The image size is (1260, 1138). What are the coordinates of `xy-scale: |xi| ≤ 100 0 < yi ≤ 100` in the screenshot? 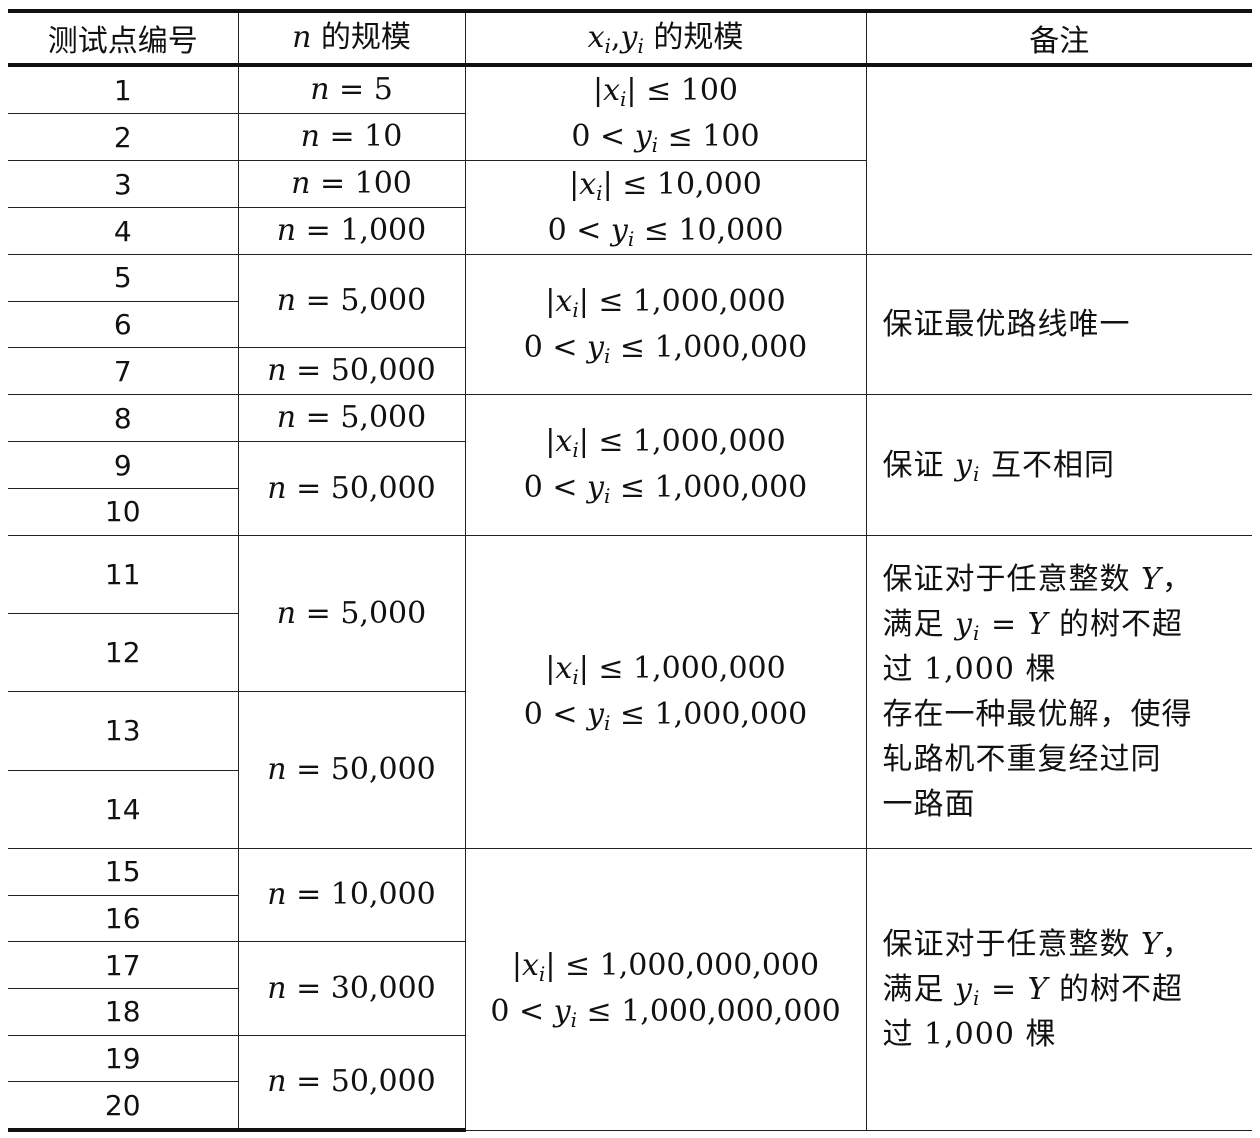 It's located at (665, 112).